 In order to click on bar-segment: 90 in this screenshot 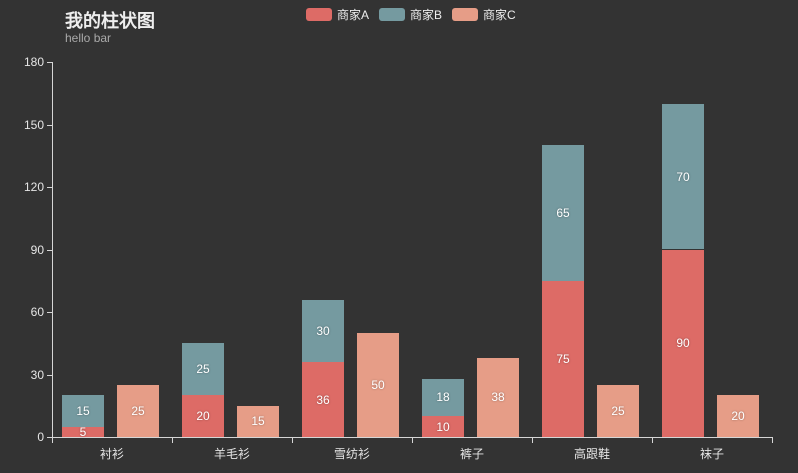, I will do `click(683, 343)`.